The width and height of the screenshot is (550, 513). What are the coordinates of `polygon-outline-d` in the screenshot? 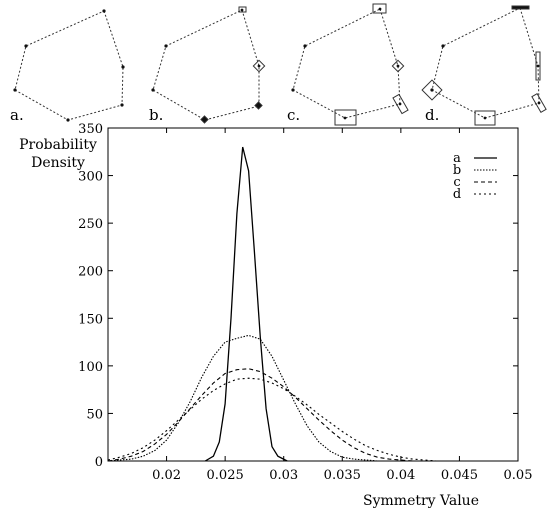 It's located at (485, 63).